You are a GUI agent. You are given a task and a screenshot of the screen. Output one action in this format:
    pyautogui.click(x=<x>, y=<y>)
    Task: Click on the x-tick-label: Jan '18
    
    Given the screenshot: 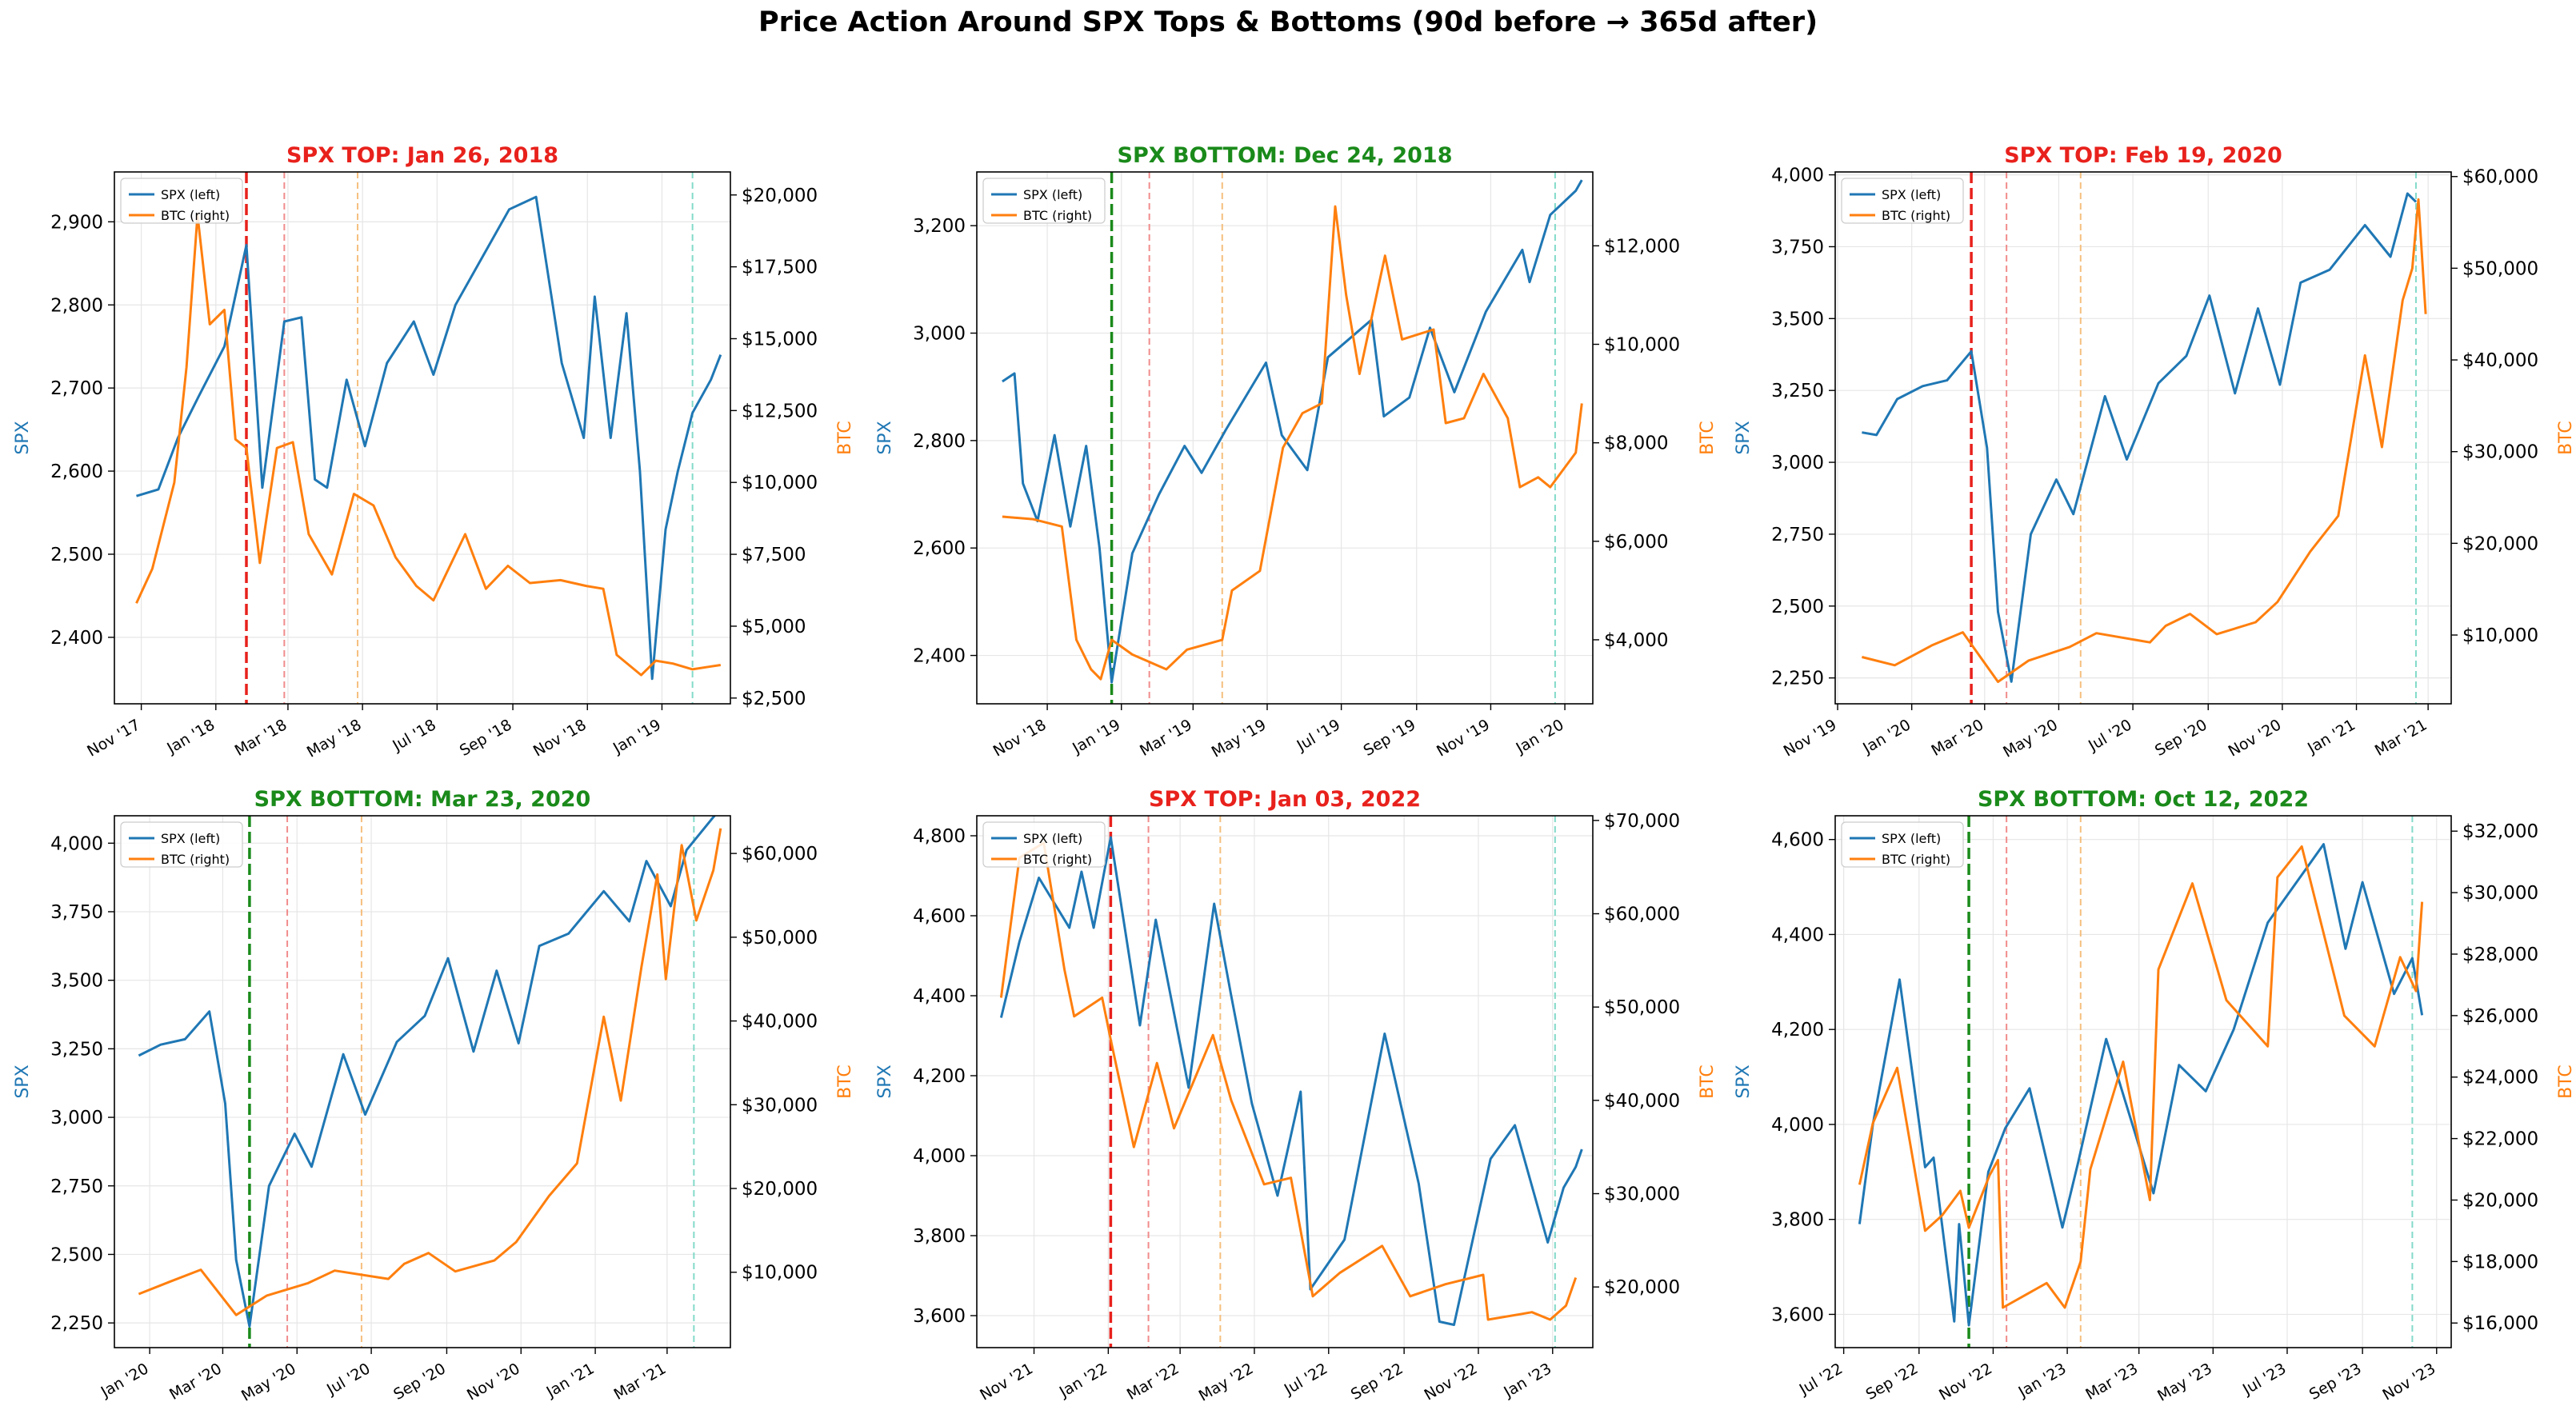 What is the action you would take?
    pyautogui.click(x=190, y=736)
    